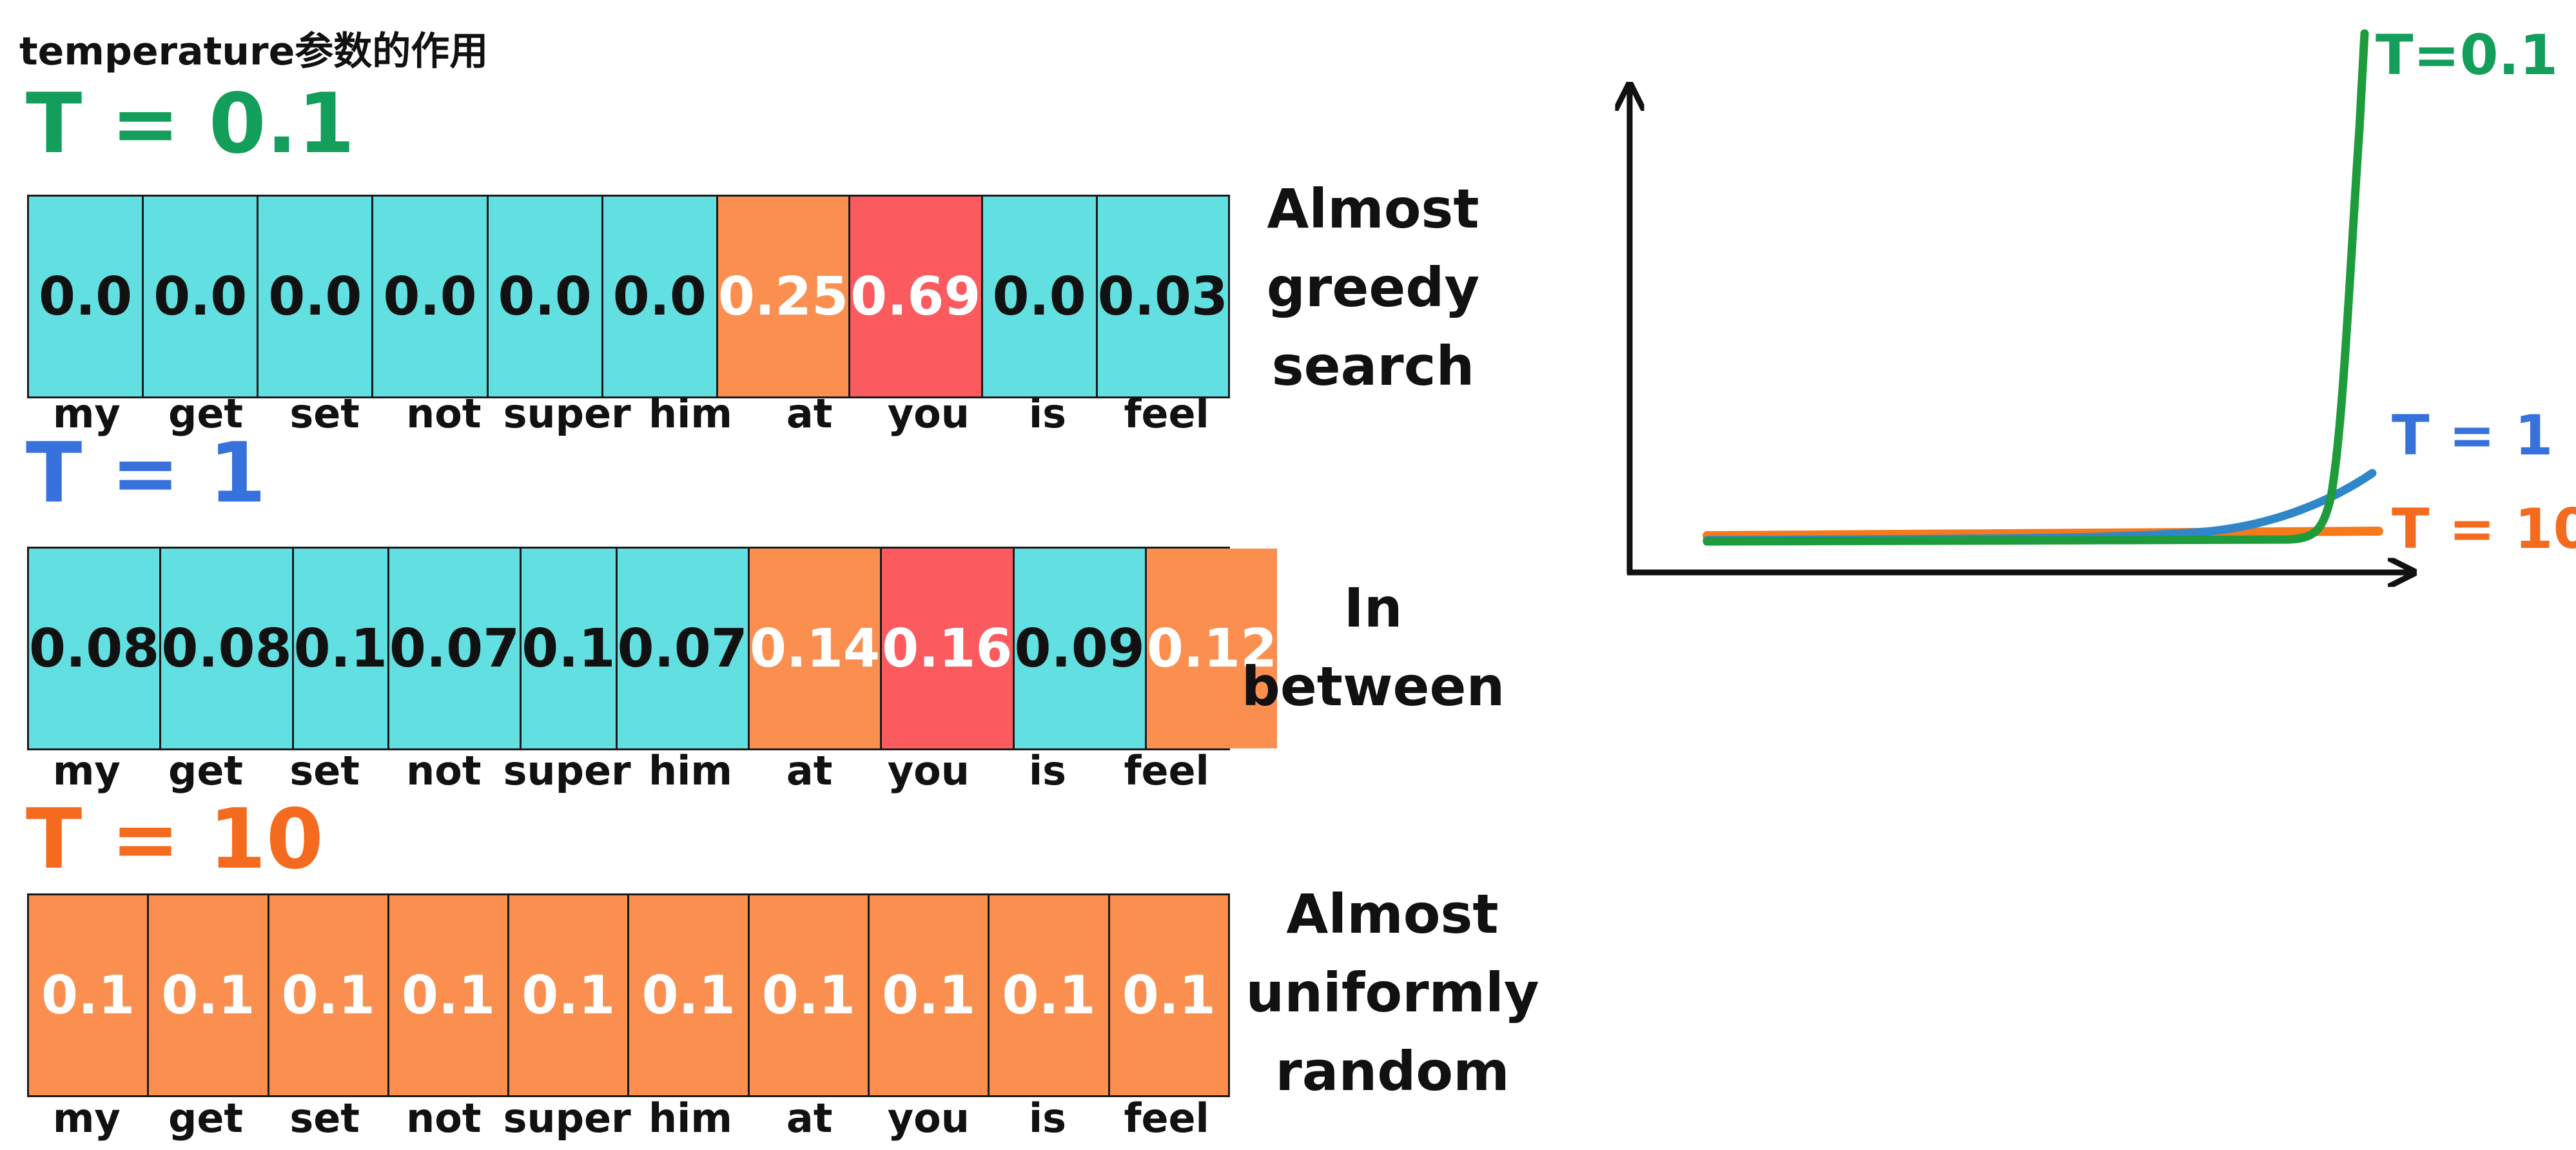  Describe the element at coordinates (545, 297) in the screenshot. I see `probability-cell-super: 0.0` at that location.